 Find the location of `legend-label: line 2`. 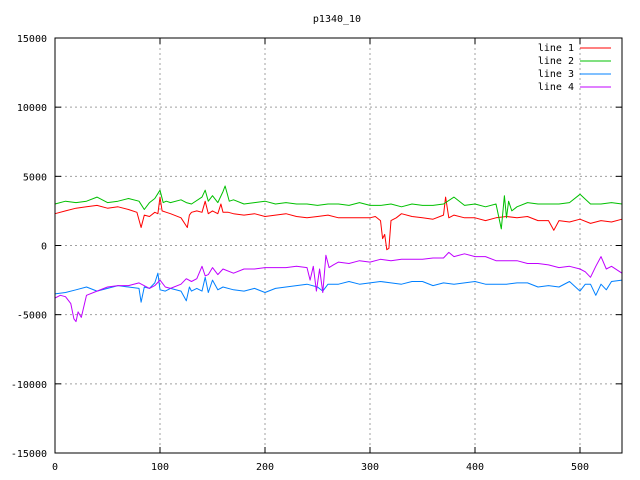

legend-label: line 2 is located at coordinates (556, 61).